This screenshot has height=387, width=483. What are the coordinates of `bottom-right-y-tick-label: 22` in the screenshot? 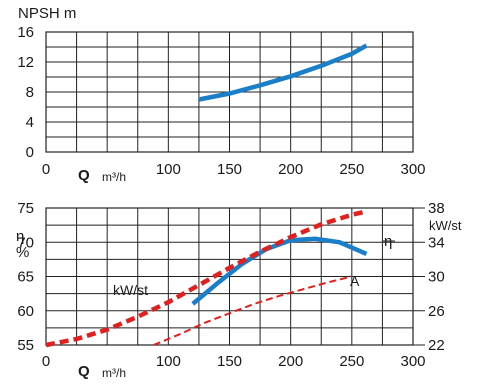 It's located at (436, 345).